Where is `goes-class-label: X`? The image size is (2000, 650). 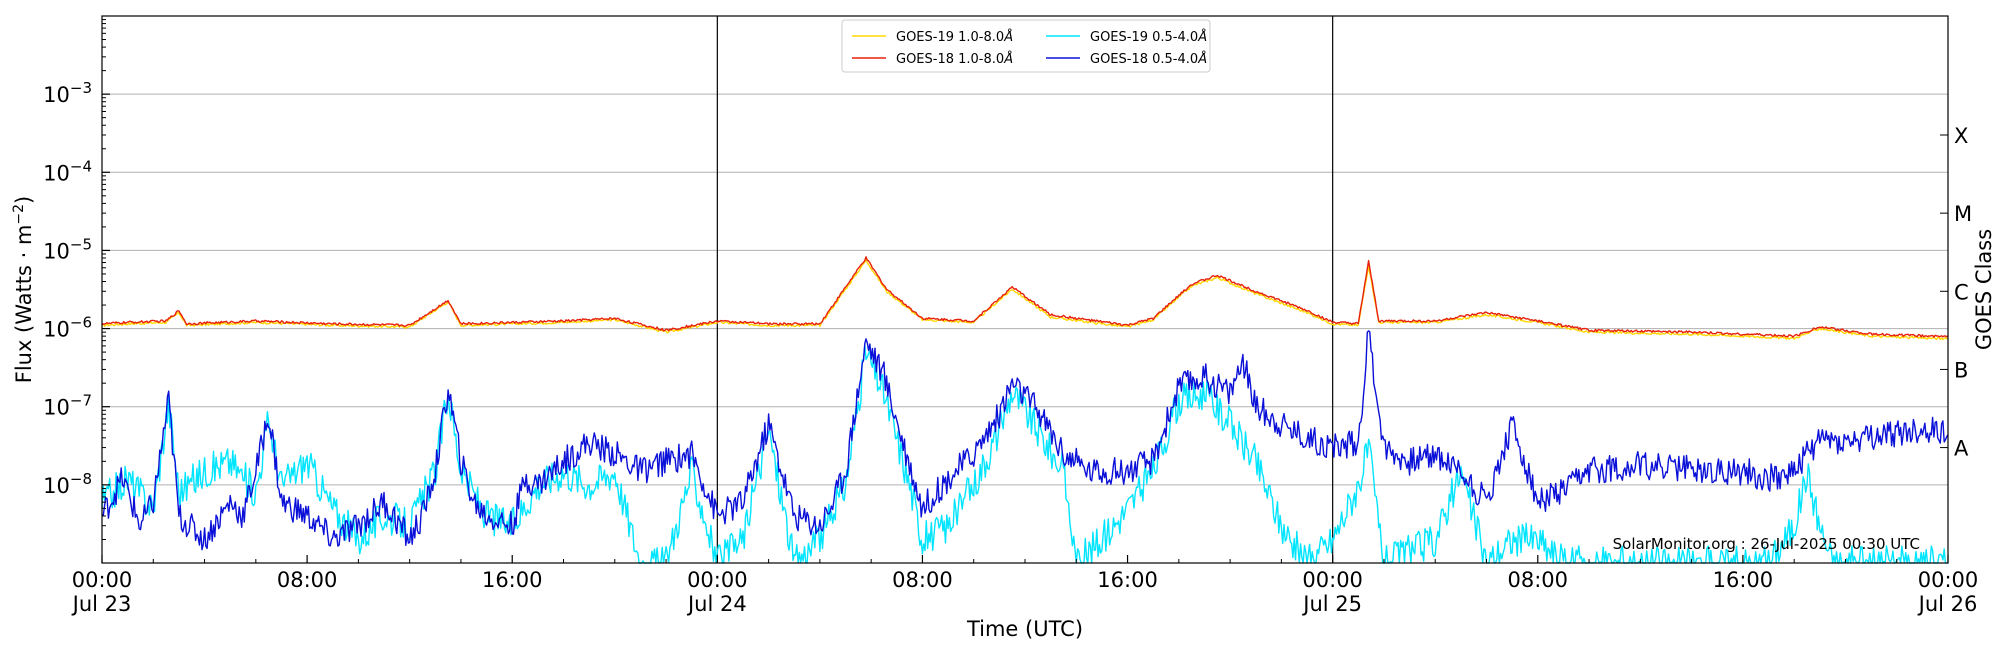 goes-class-label: X is located at coordinates (1961, 136).